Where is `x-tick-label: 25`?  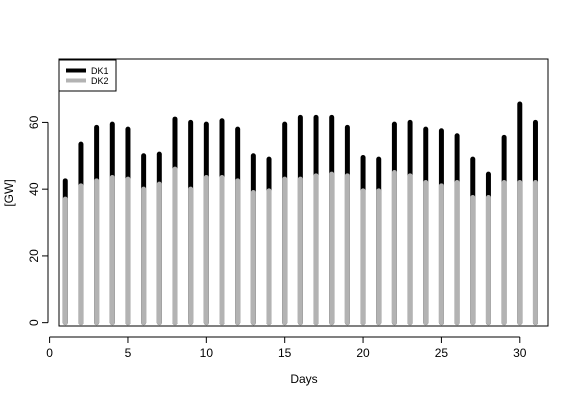
x-tick-label: 25 is located at coordinates (442, 353).